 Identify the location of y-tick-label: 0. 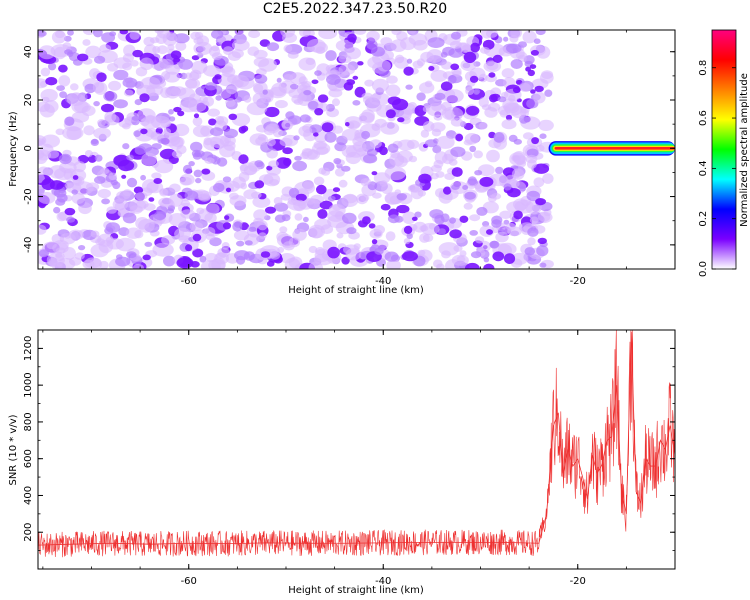
(28, 148).